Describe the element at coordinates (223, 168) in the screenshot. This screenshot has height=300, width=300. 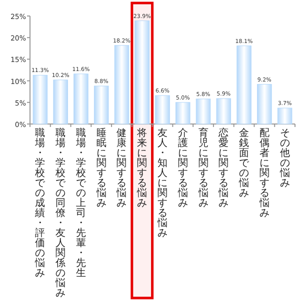
I see `x-tick-label: 恋愛に関する悩み` at that location.